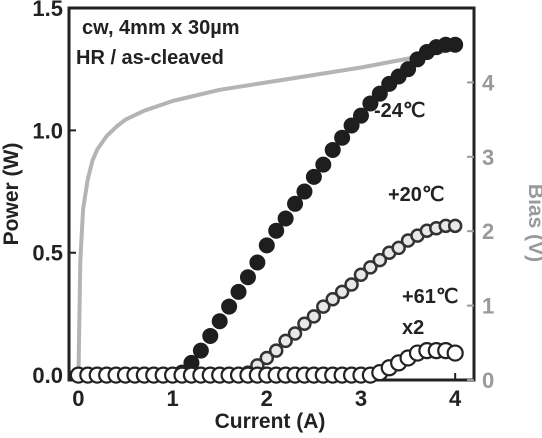 The height and width of the screenshot is (438, 542). Describe the element at coordinates (47, 10) in the screenshot. I see `y-tick-label: 1.5` at that location.